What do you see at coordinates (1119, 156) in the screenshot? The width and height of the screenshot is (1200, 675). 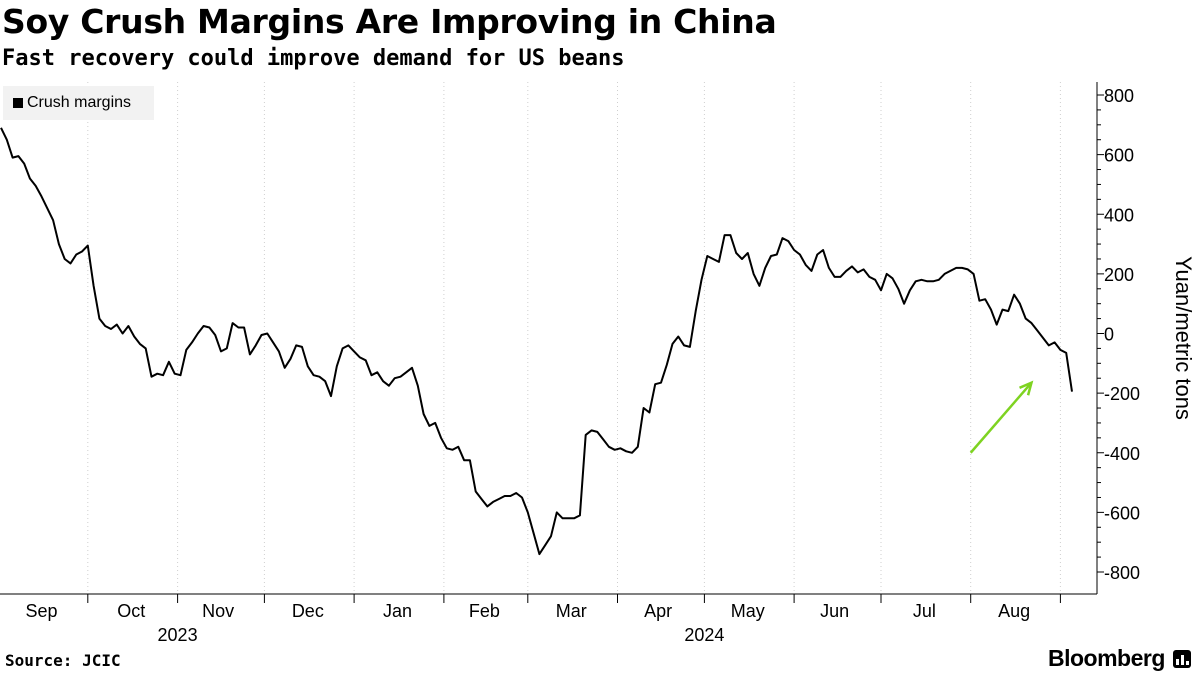 I see `y-tick-label: 600` at bounding box center [1119, 156].